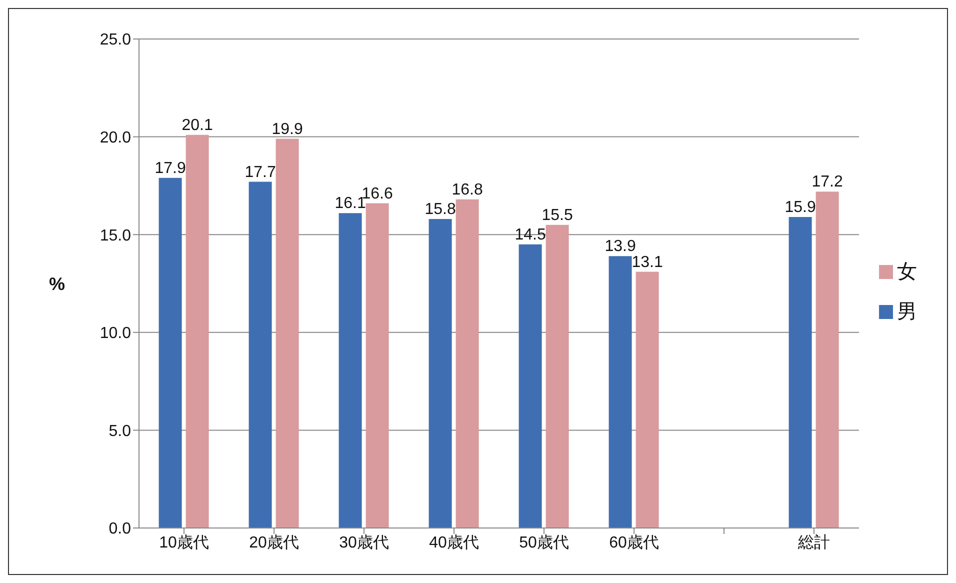 This screenshot has width=956, height=583. Describe the element at coordinates (827, 182) in the screenshot. I see `data-label: 17.2` at that location.